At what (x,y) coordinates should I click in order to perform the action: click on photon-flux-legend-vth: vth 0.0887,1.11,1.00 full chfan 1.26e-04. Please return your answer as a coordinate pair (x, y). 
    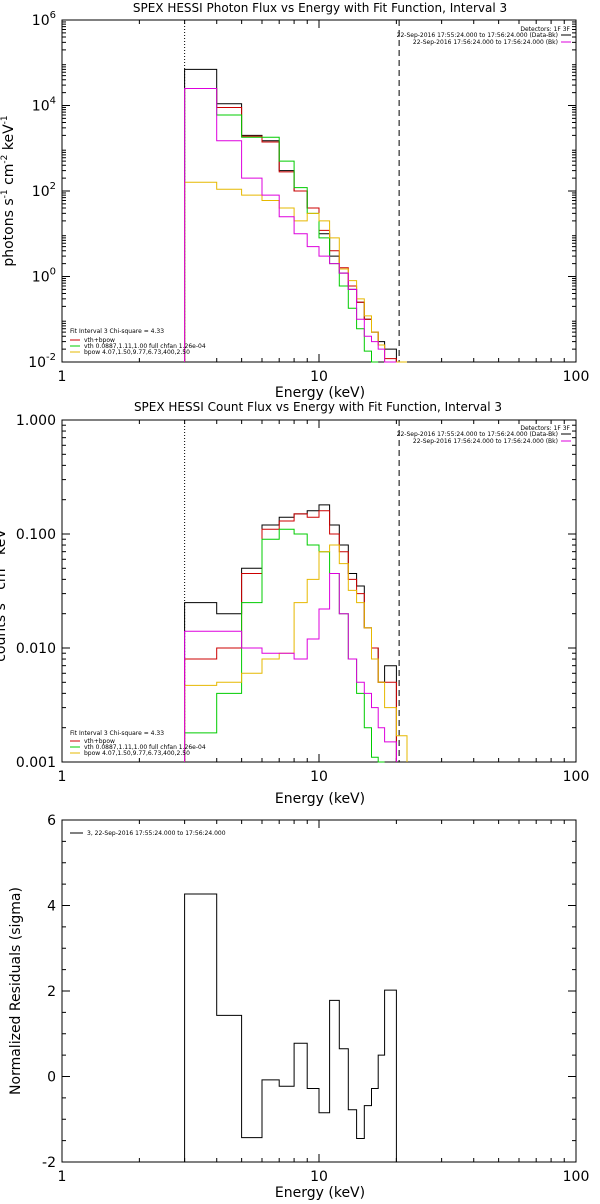
    Looking at the image, I should click on (145, 346).